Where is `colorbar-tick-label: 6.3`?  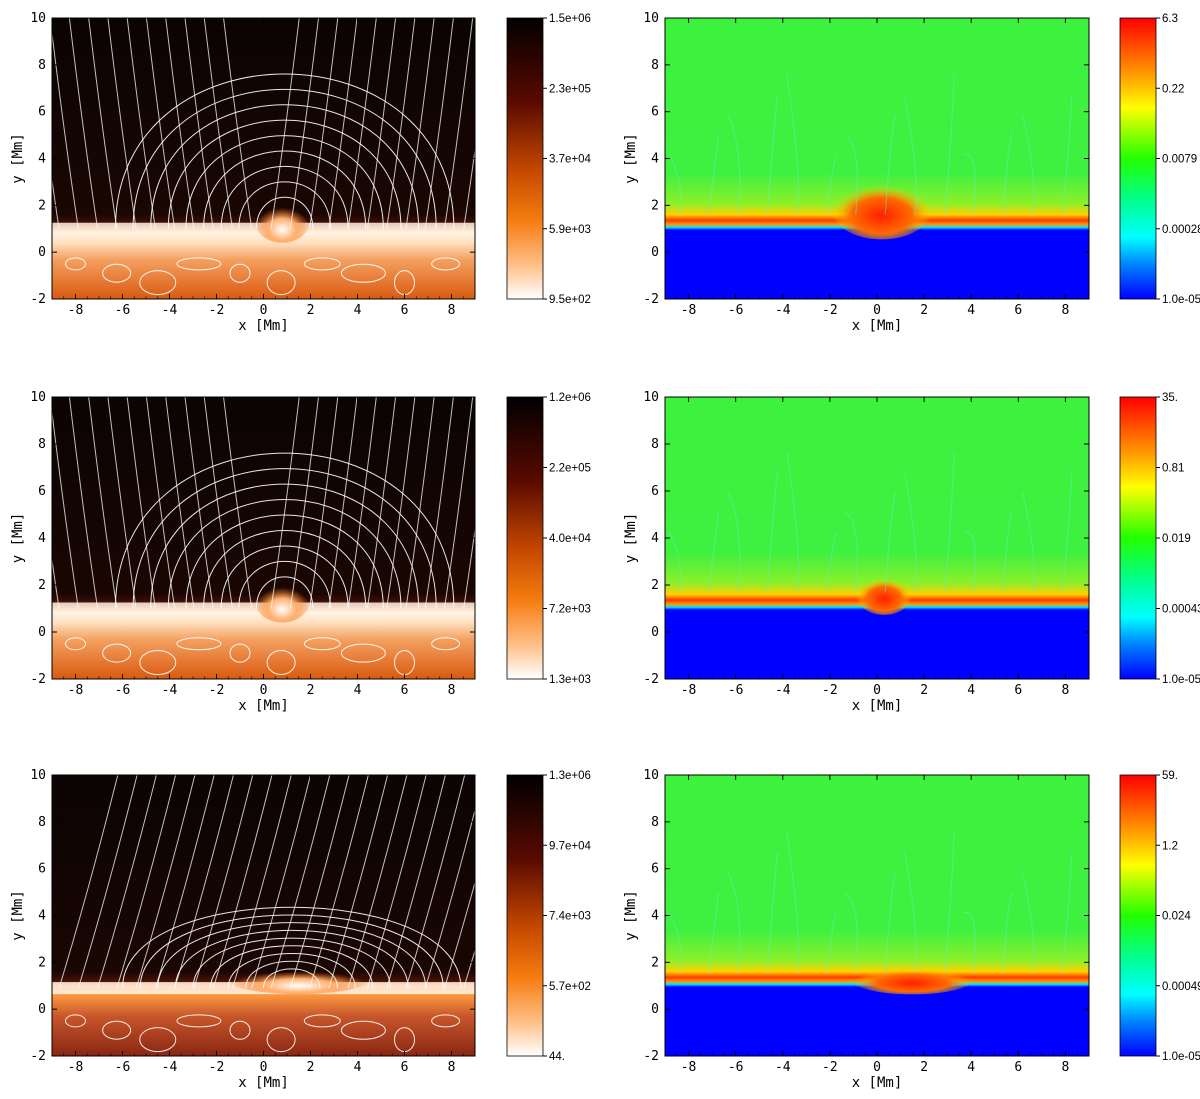
colorbar-tick-label: 6.3 is located at coordinates (1170, 19).